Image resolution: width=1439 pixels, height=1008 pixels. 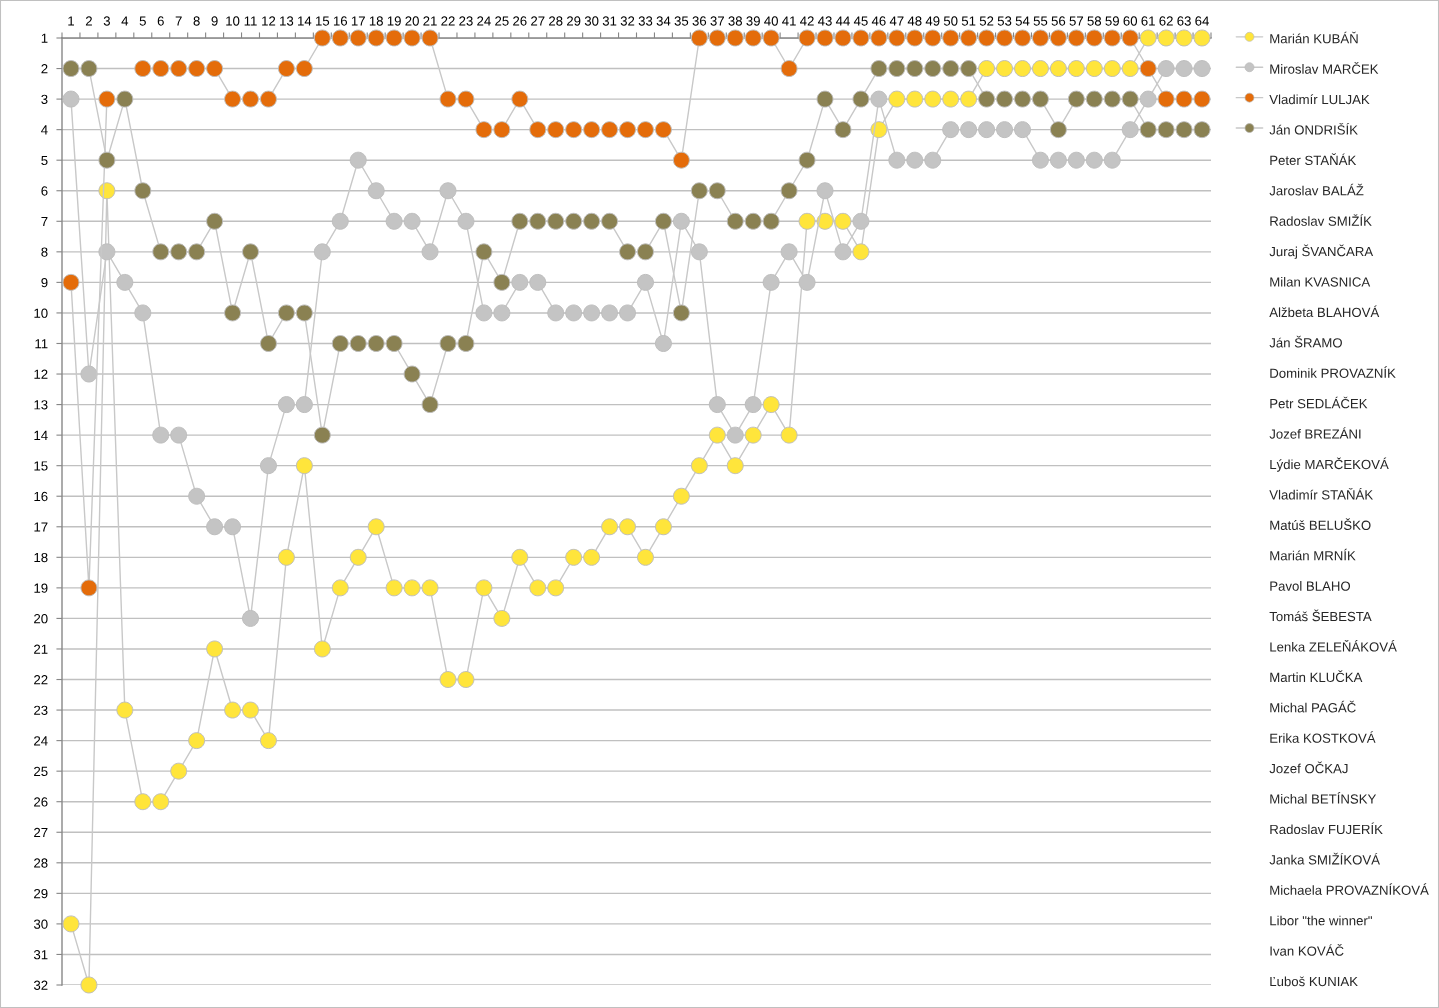 What do you see at coordinates (1349, 889) in the screenshot?
I see `text: Michaela PROVAZNÍKOVÁ` at bounding box center [1349, 889].